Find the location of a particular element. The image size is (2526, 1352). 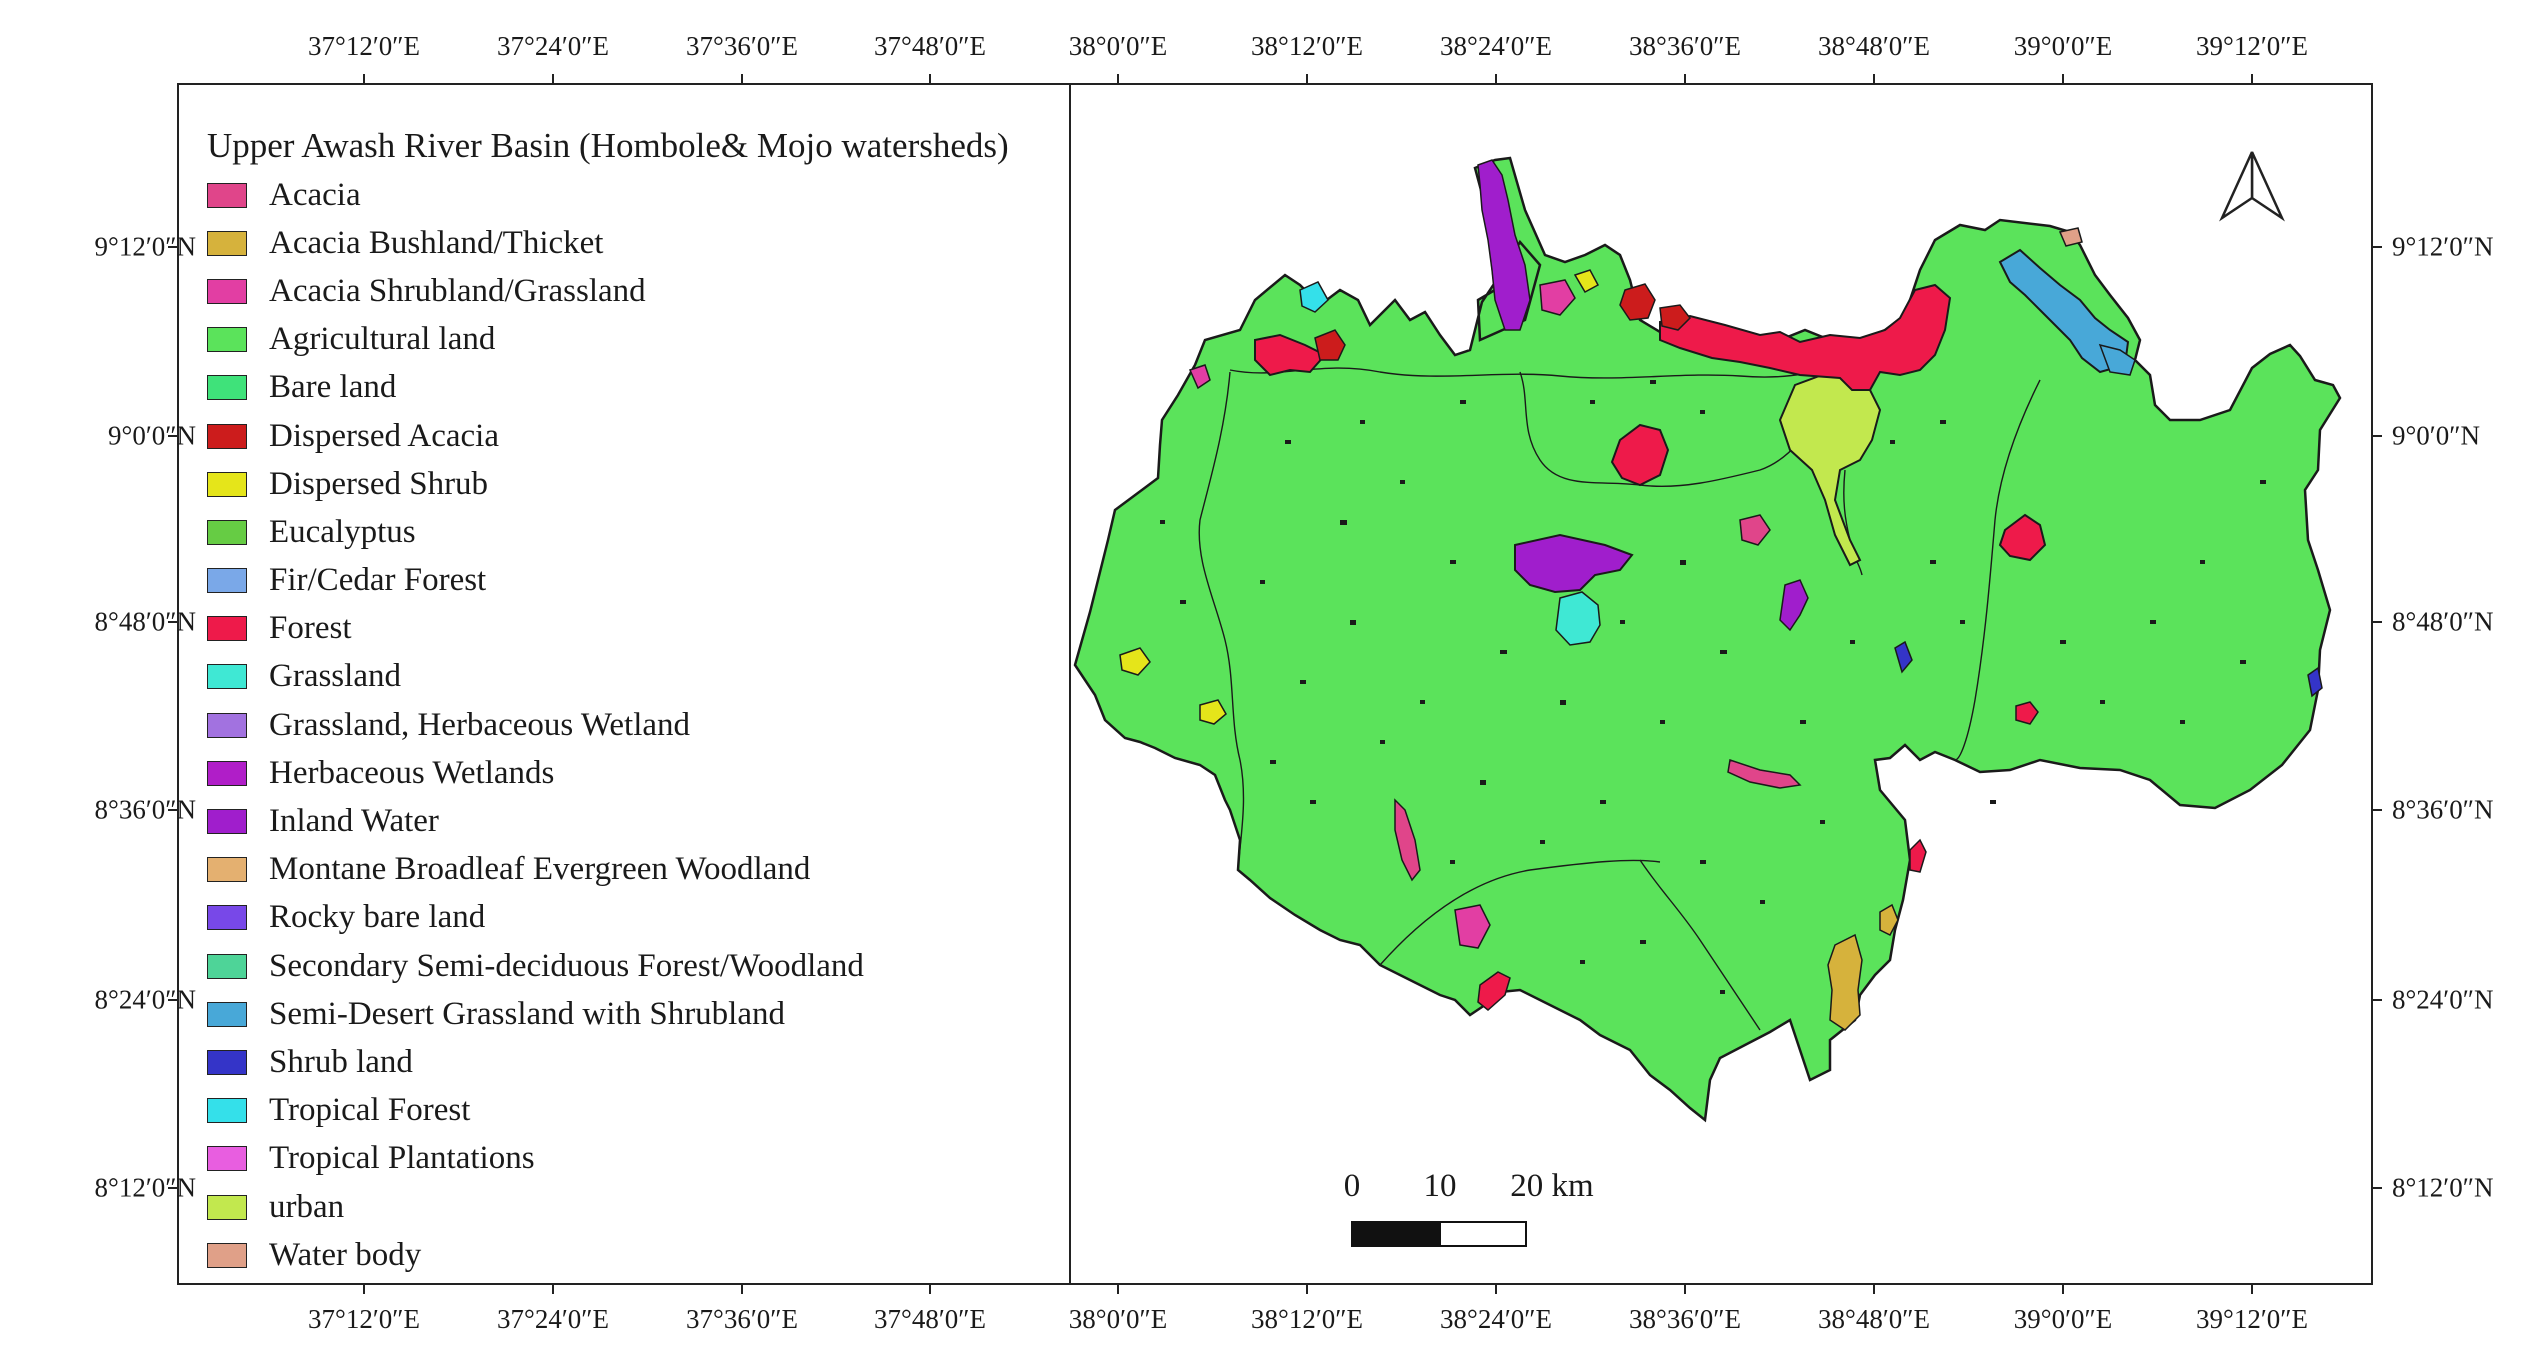

grassland-patch is located at coordinates (1578, 618).